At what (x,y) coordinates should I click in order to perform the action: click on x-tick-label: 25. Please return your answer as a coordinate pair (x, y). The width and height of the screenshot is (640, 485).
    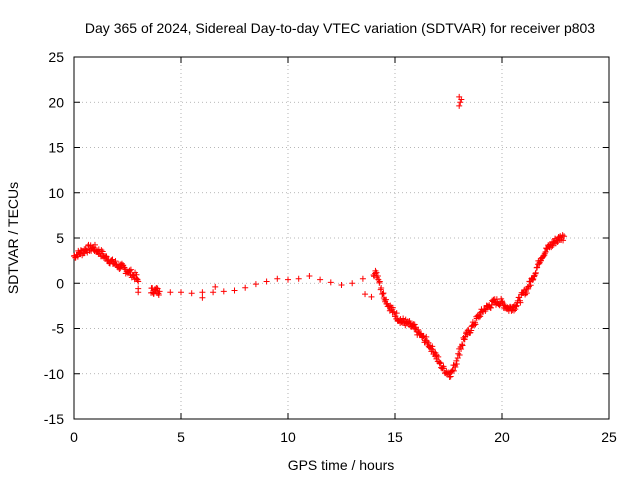
    Looking at the image, I should click on (609, 437).